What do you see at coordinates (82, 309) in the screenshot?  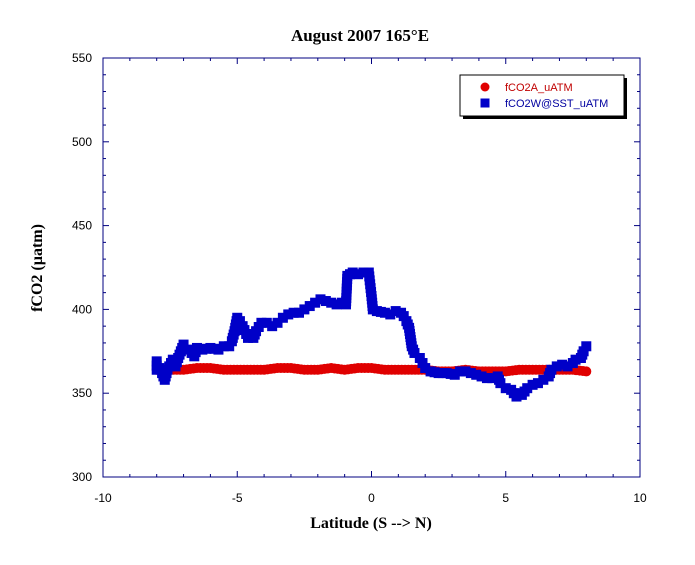 I see `y-tick-label: 400` at bounding box center [82, 309].